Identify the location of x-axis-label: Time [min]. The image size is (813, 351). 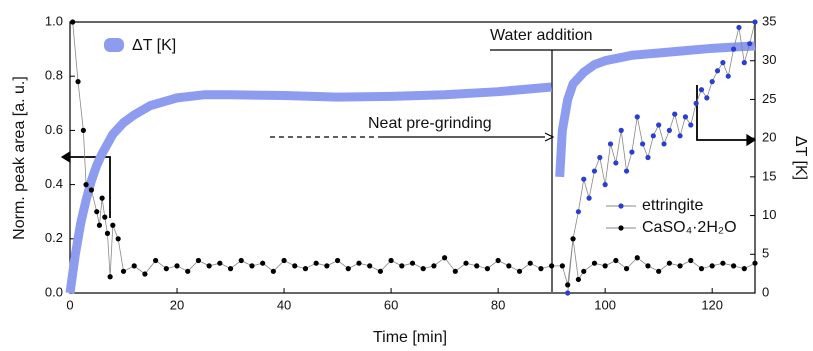
(410, 337).